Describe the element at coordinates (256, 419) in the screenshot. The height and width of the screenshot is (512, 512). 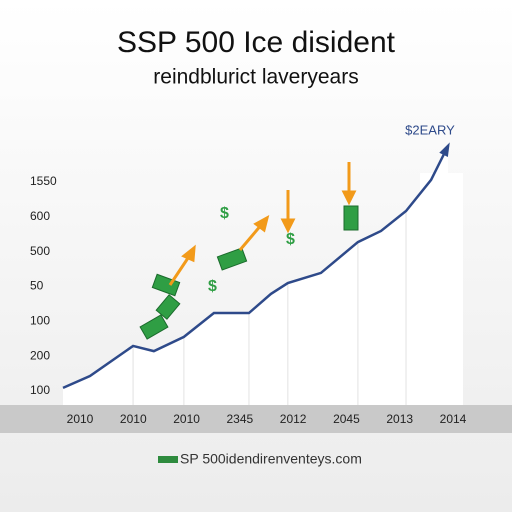
I see `axis-band` at that location.